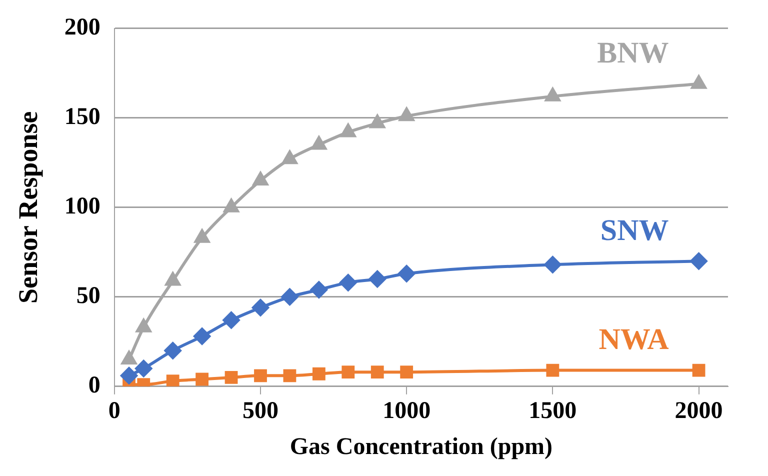  Describe the element at coordinates (82, 207) in the screenshot. I see `y-tick-label: 100` at that location.